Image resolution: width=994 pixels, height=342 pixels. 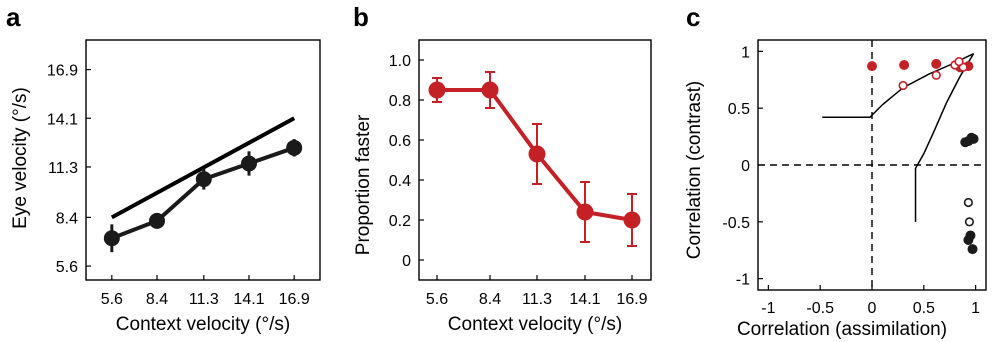 I want to click on y-tick-label-c: -1, so click(x=743, y=280).